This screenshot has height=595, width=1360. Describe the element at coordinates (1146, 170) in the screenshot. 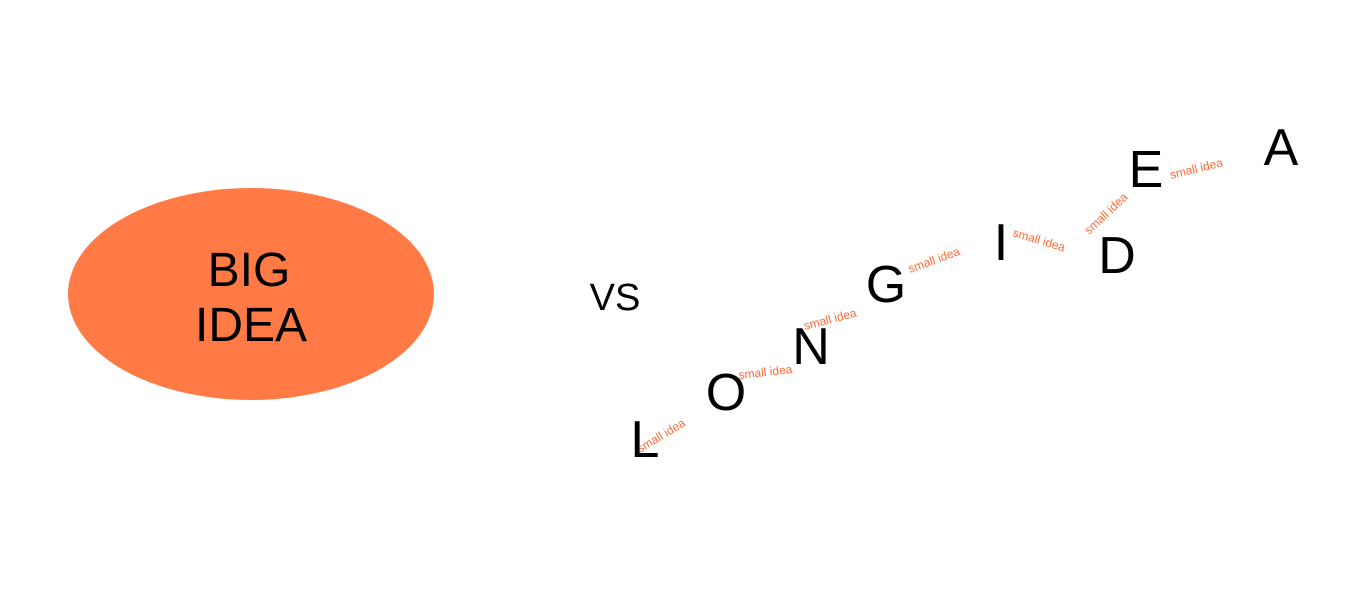

I see `long-idea-letter-e-7: E` at that location.